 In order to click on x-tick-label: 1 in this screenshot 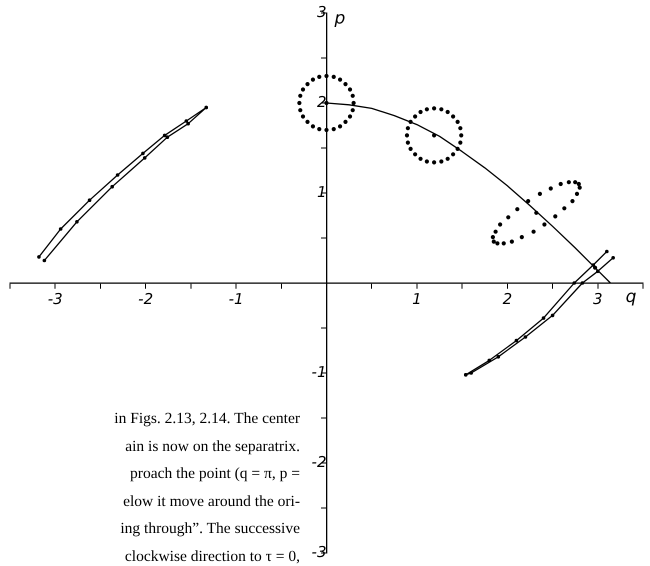, I will do `click(417, 299)`.